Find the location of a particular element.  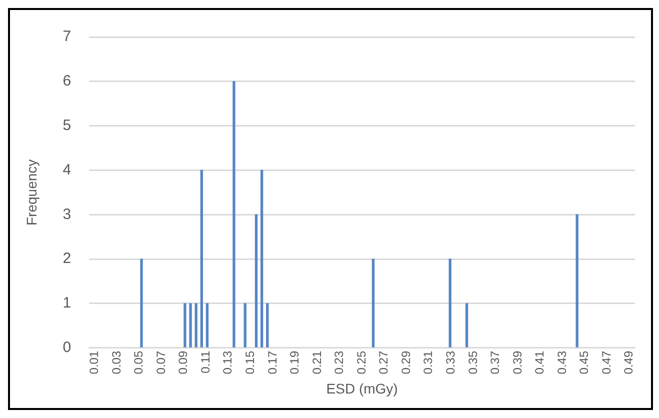

y-tick-label: 0 is located at coordinates (67, 347).